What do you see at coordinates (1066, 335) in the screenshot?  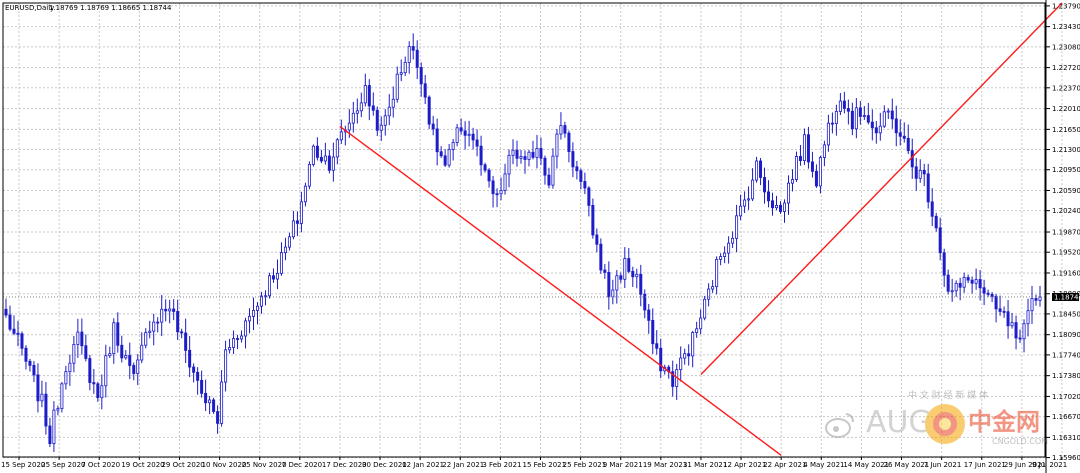 I see `price-tick-label: 1.18090` at bounding box center [1066, 335].